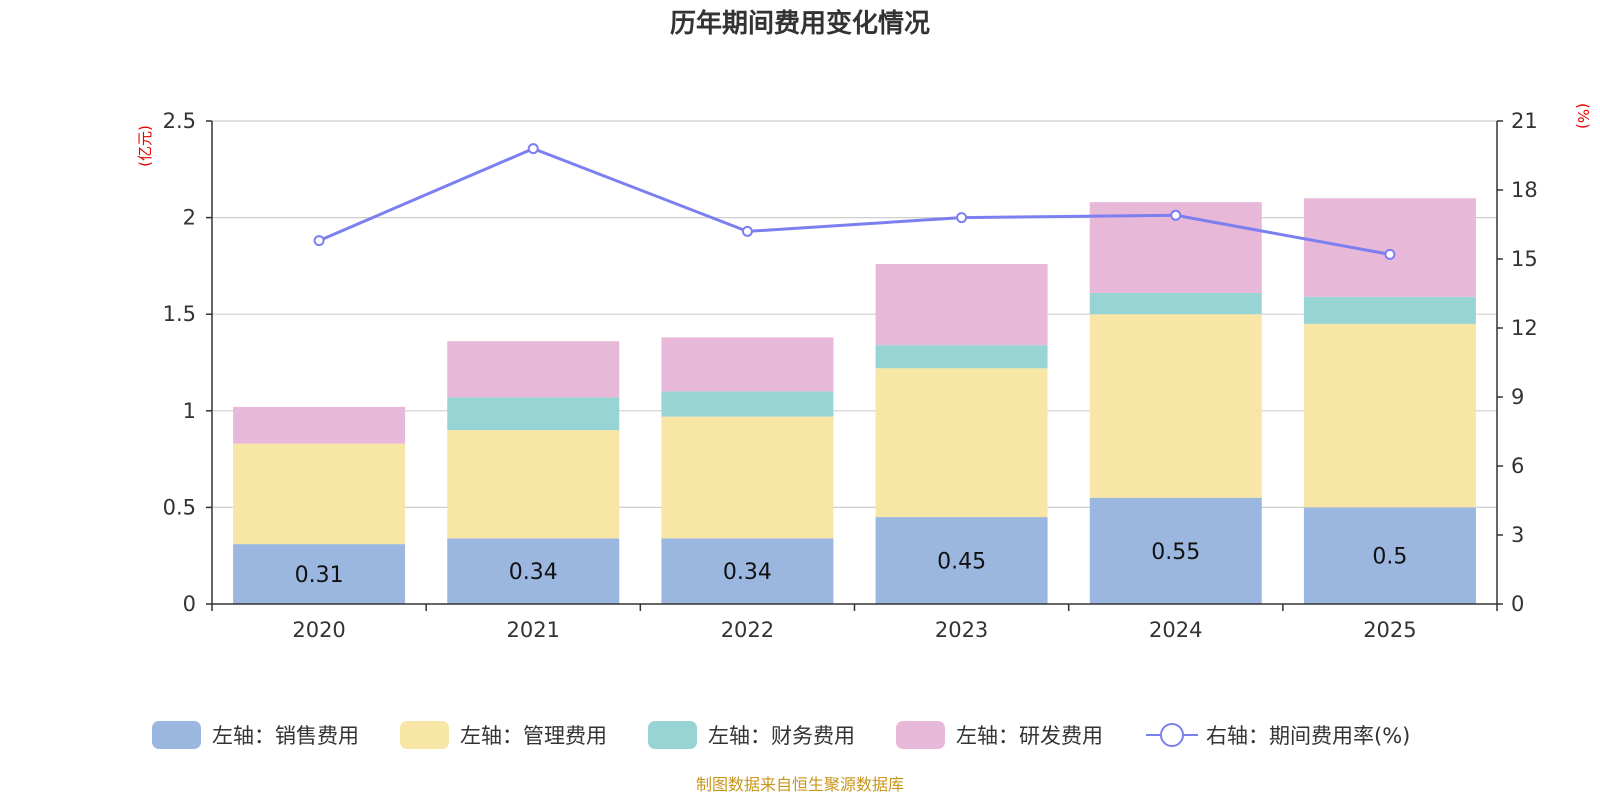 This screenshot has height=800, width=1600. Describe the element at coordinates (1175, 630) in the screenshot. I see `x-tick-label: 2024` at that location.